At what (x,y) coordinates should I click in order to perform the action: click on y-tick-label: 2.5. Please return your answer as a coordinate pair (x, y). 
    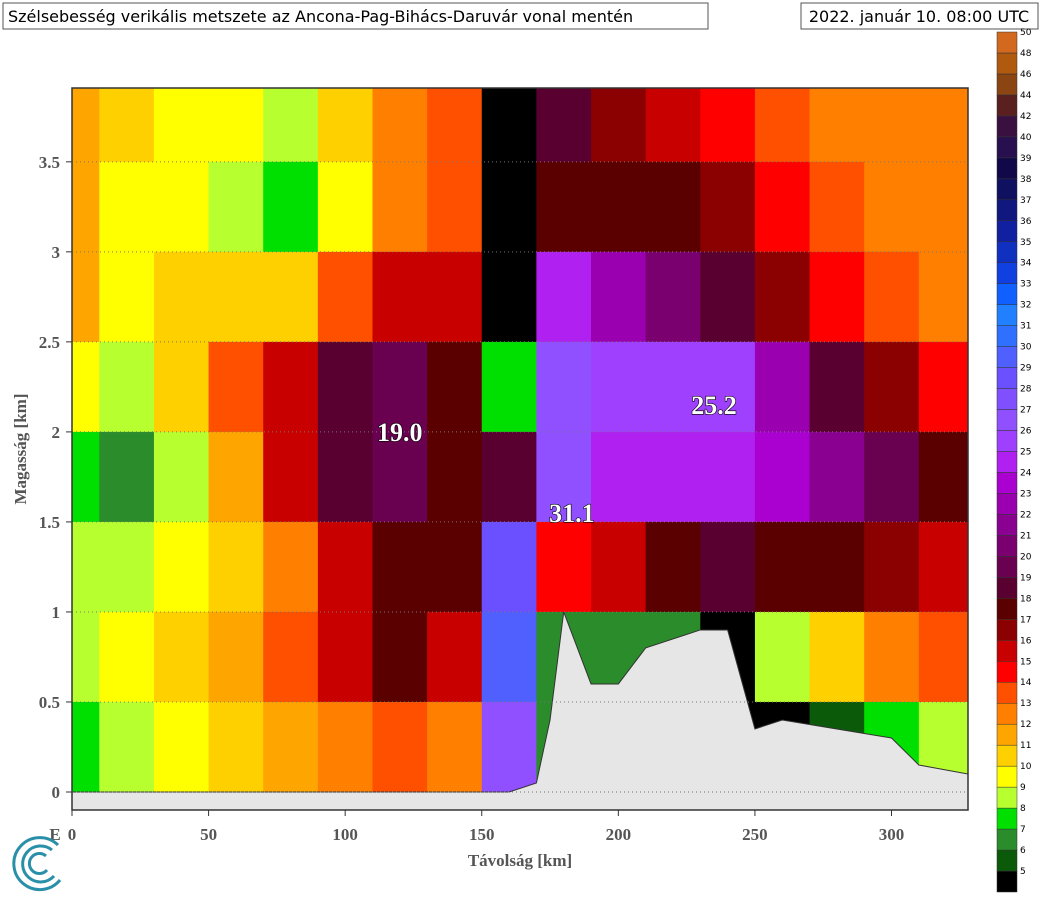
    Looking at the image, I should click on (49, 342).